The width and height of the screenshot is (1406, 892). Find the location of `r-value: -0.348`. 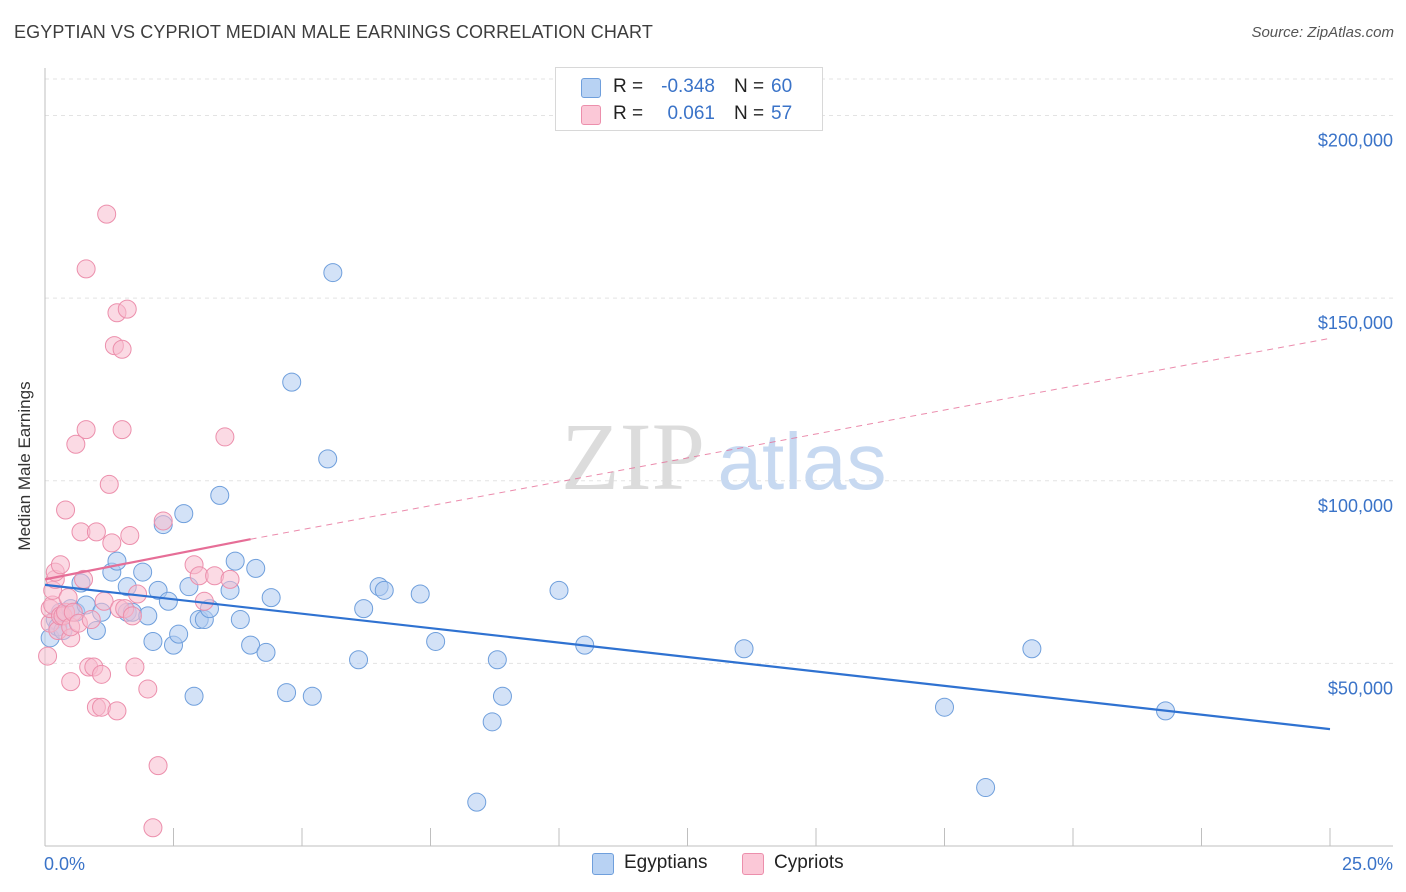

r-value: -0.348 is located at coordinates (688, 86).